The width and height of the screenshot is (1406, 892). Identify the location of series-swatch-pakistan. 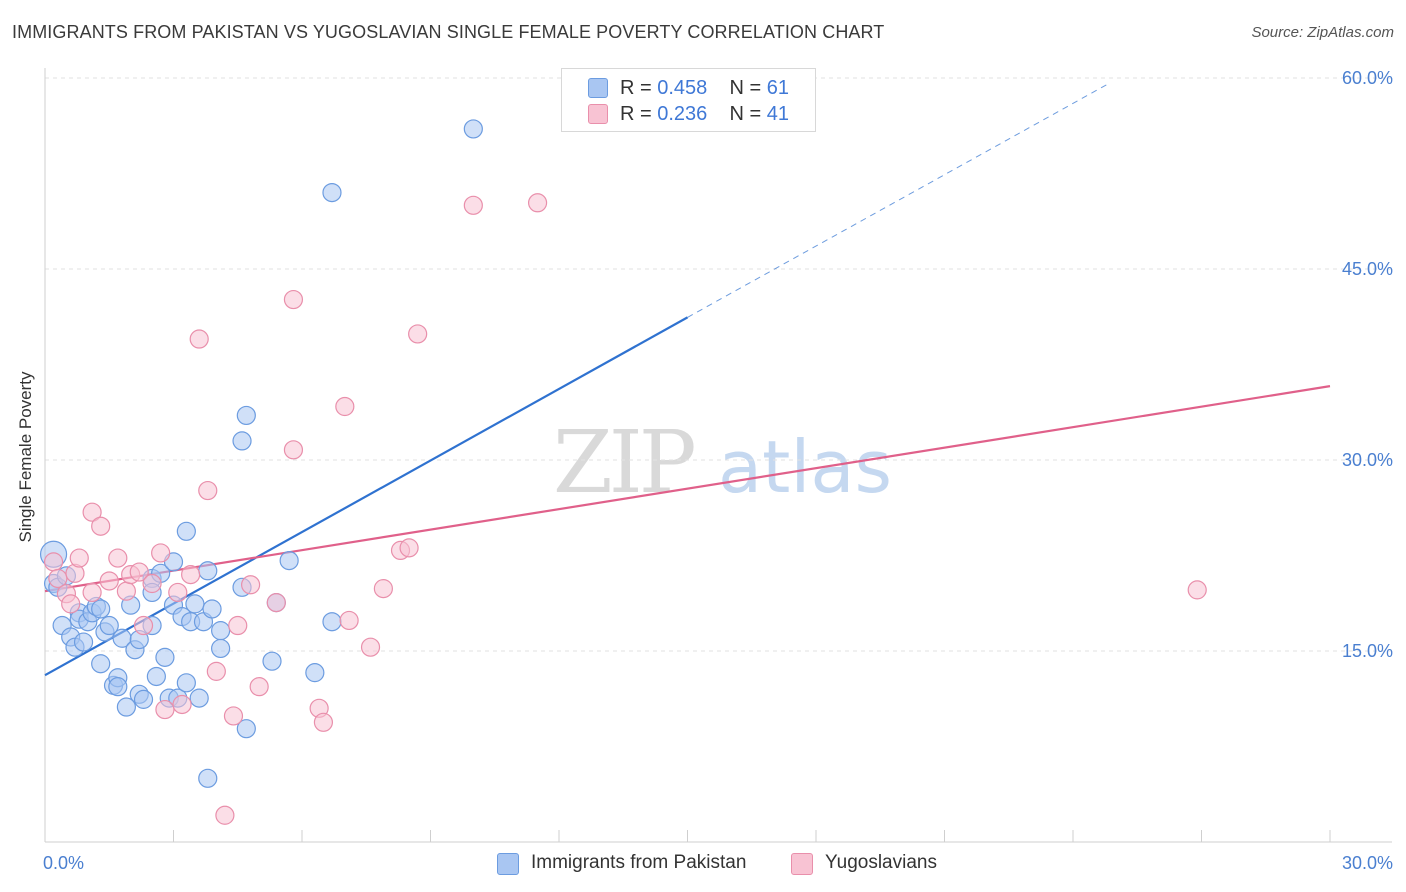
(508, 864).